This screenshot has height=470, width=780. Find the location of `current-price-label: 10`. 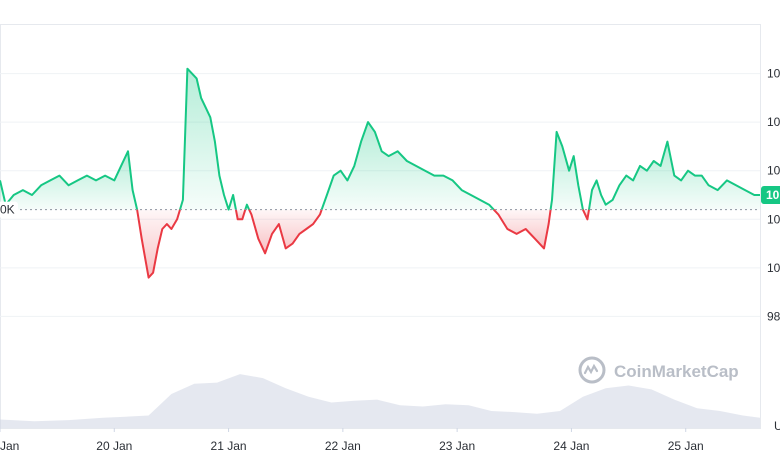

current-price-label: 10 is located at coordinates (773, 195).